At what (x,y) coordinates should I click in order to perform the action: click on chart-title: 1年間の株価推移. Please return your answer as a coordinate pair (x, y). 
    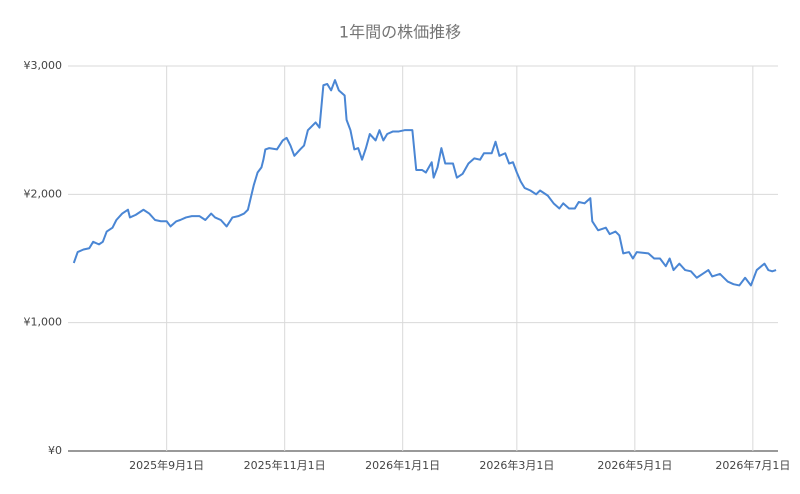
    Looking at the image, I should click on (400, 32).